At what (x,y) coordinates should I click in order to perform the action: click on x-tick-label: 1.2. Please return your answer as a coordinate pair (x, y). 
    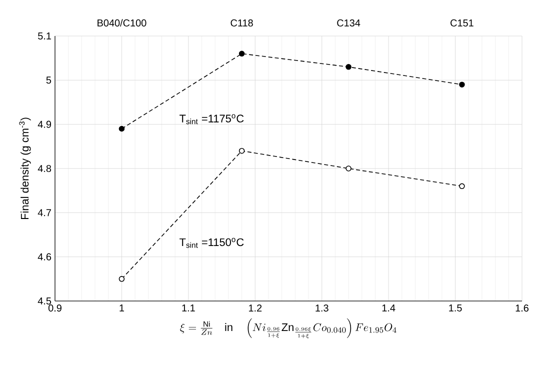
    Looking at the image, I should click on (255, 308).